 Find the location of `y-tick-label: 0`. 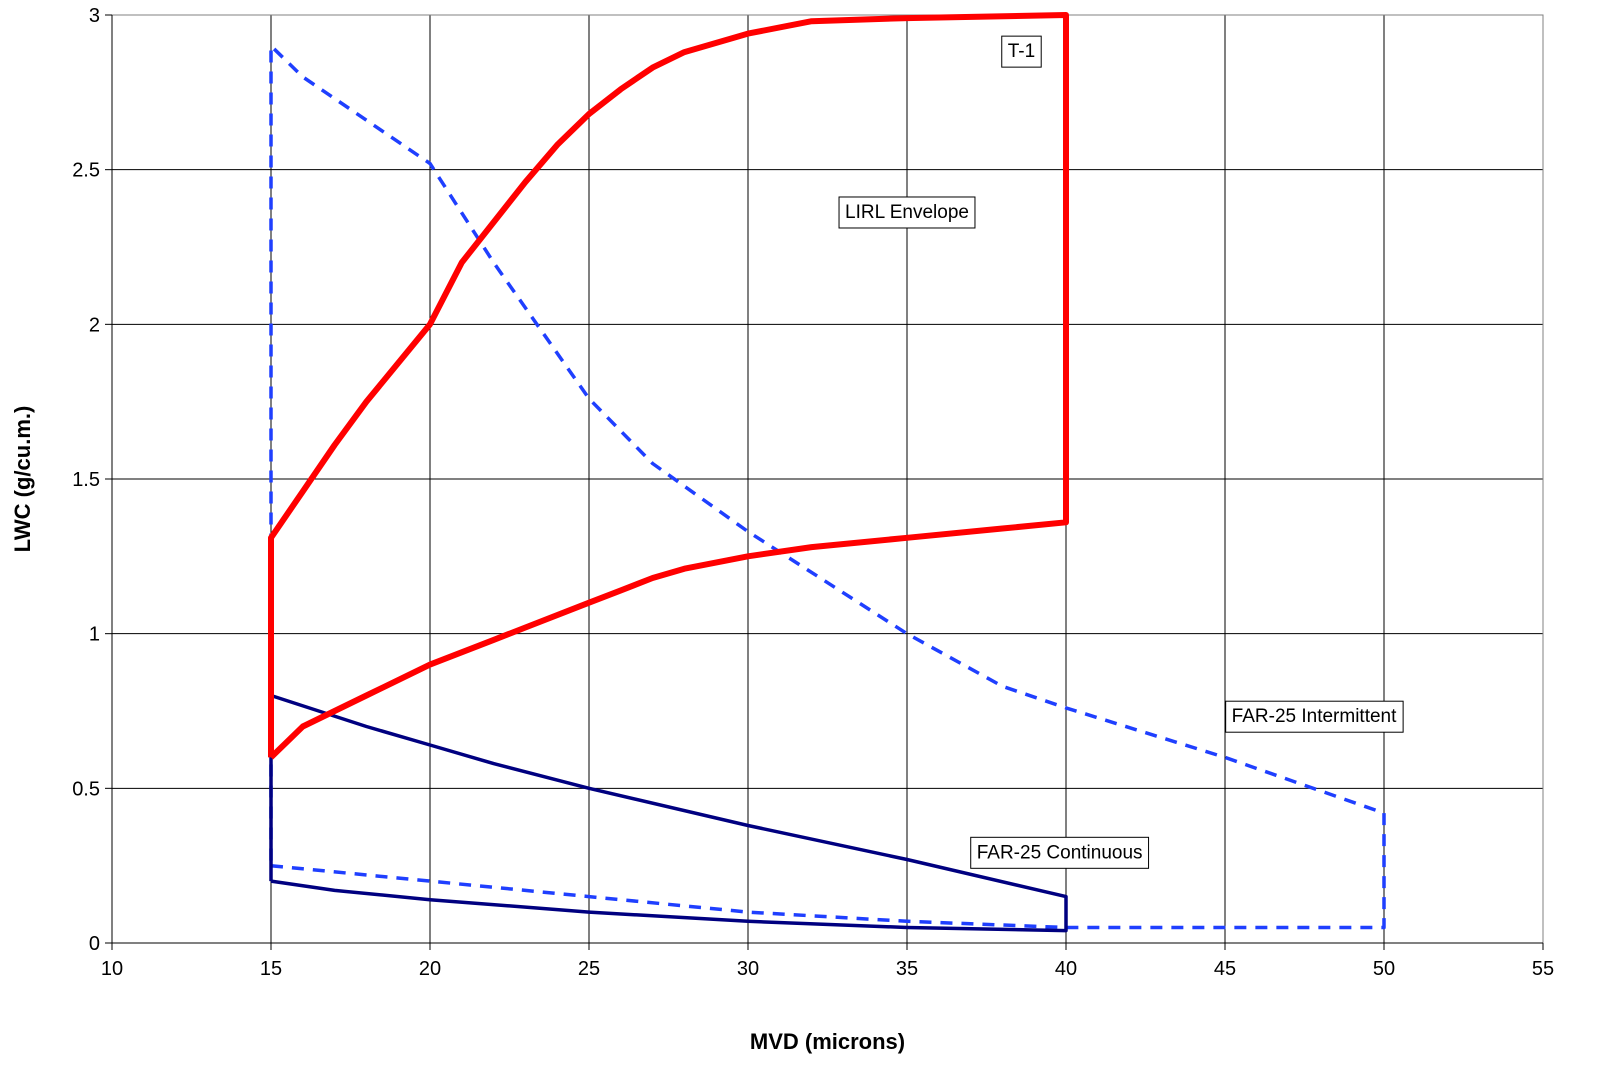

y-tick-label: 0 is located at coordinates (94, 944).